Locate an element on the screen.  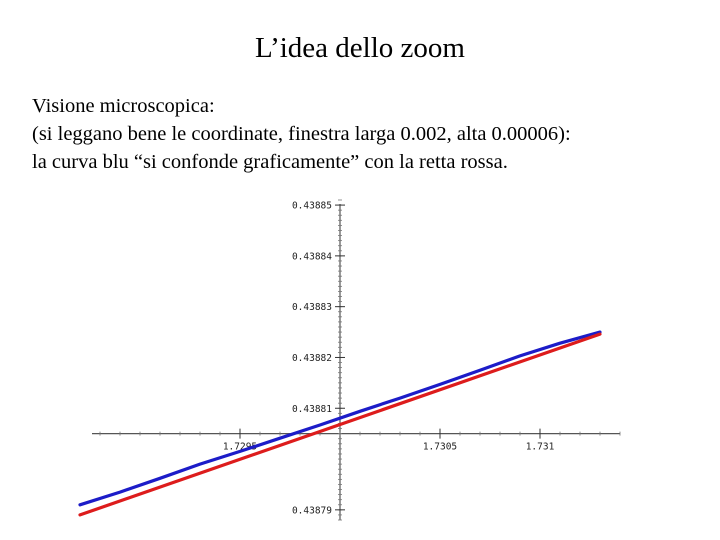
y-tick-label: 0.43881 is located at coordinates (312, 409).